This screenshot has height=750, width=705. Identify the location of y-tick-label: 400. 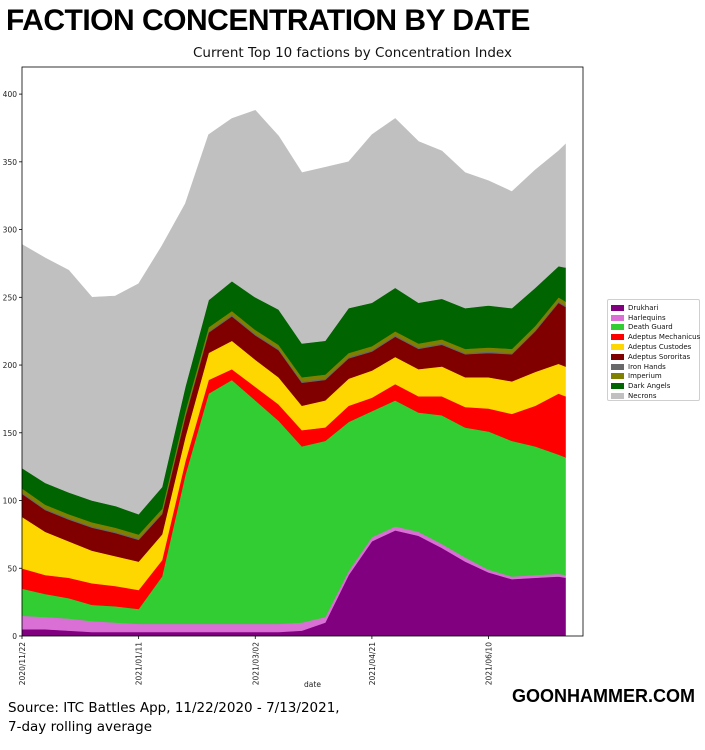
(10, 94).